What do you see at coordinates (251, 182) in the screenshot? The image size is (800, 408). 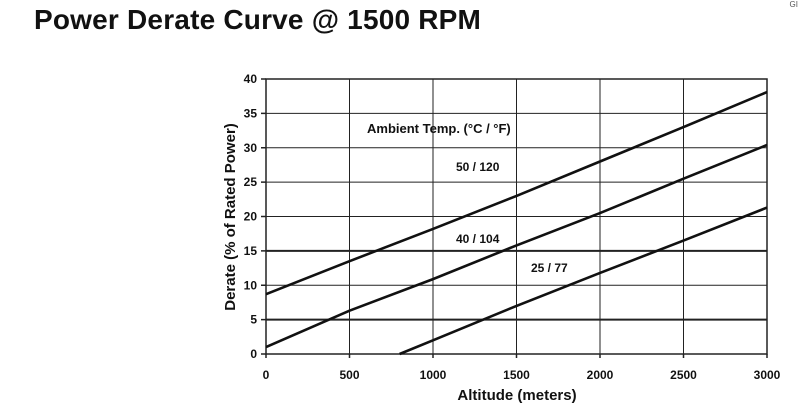 I see `y-tick-label-25: 25` at bounding box center [251, 182].